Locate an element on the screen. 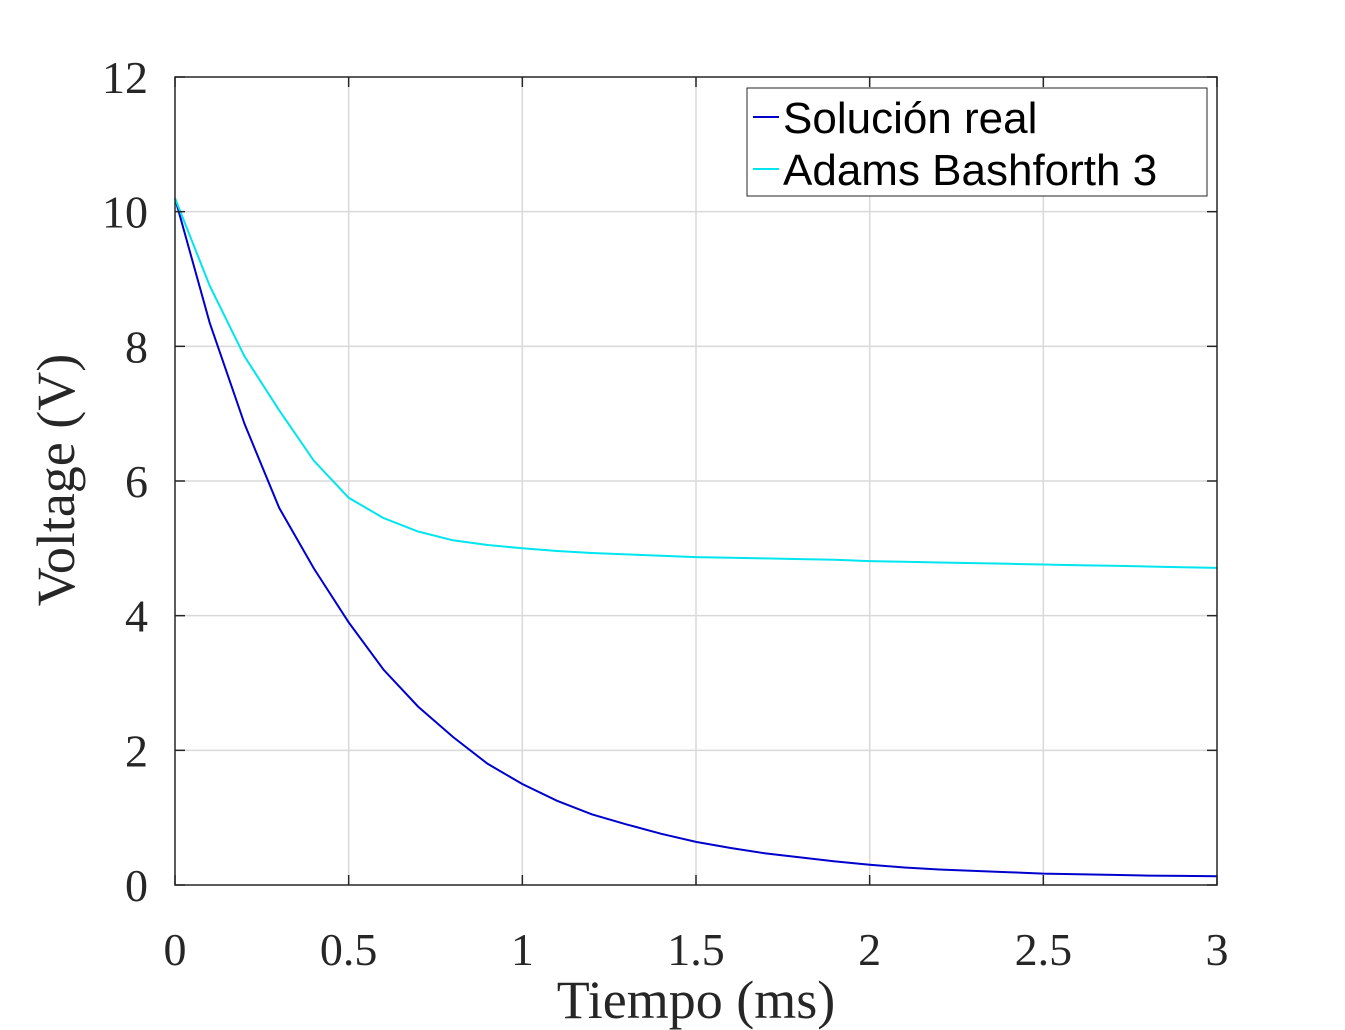 Image resolution: width=1345 pixels, height=1030 pixels. x-tick-label: 0.5 is located at coordinates (349, 949).